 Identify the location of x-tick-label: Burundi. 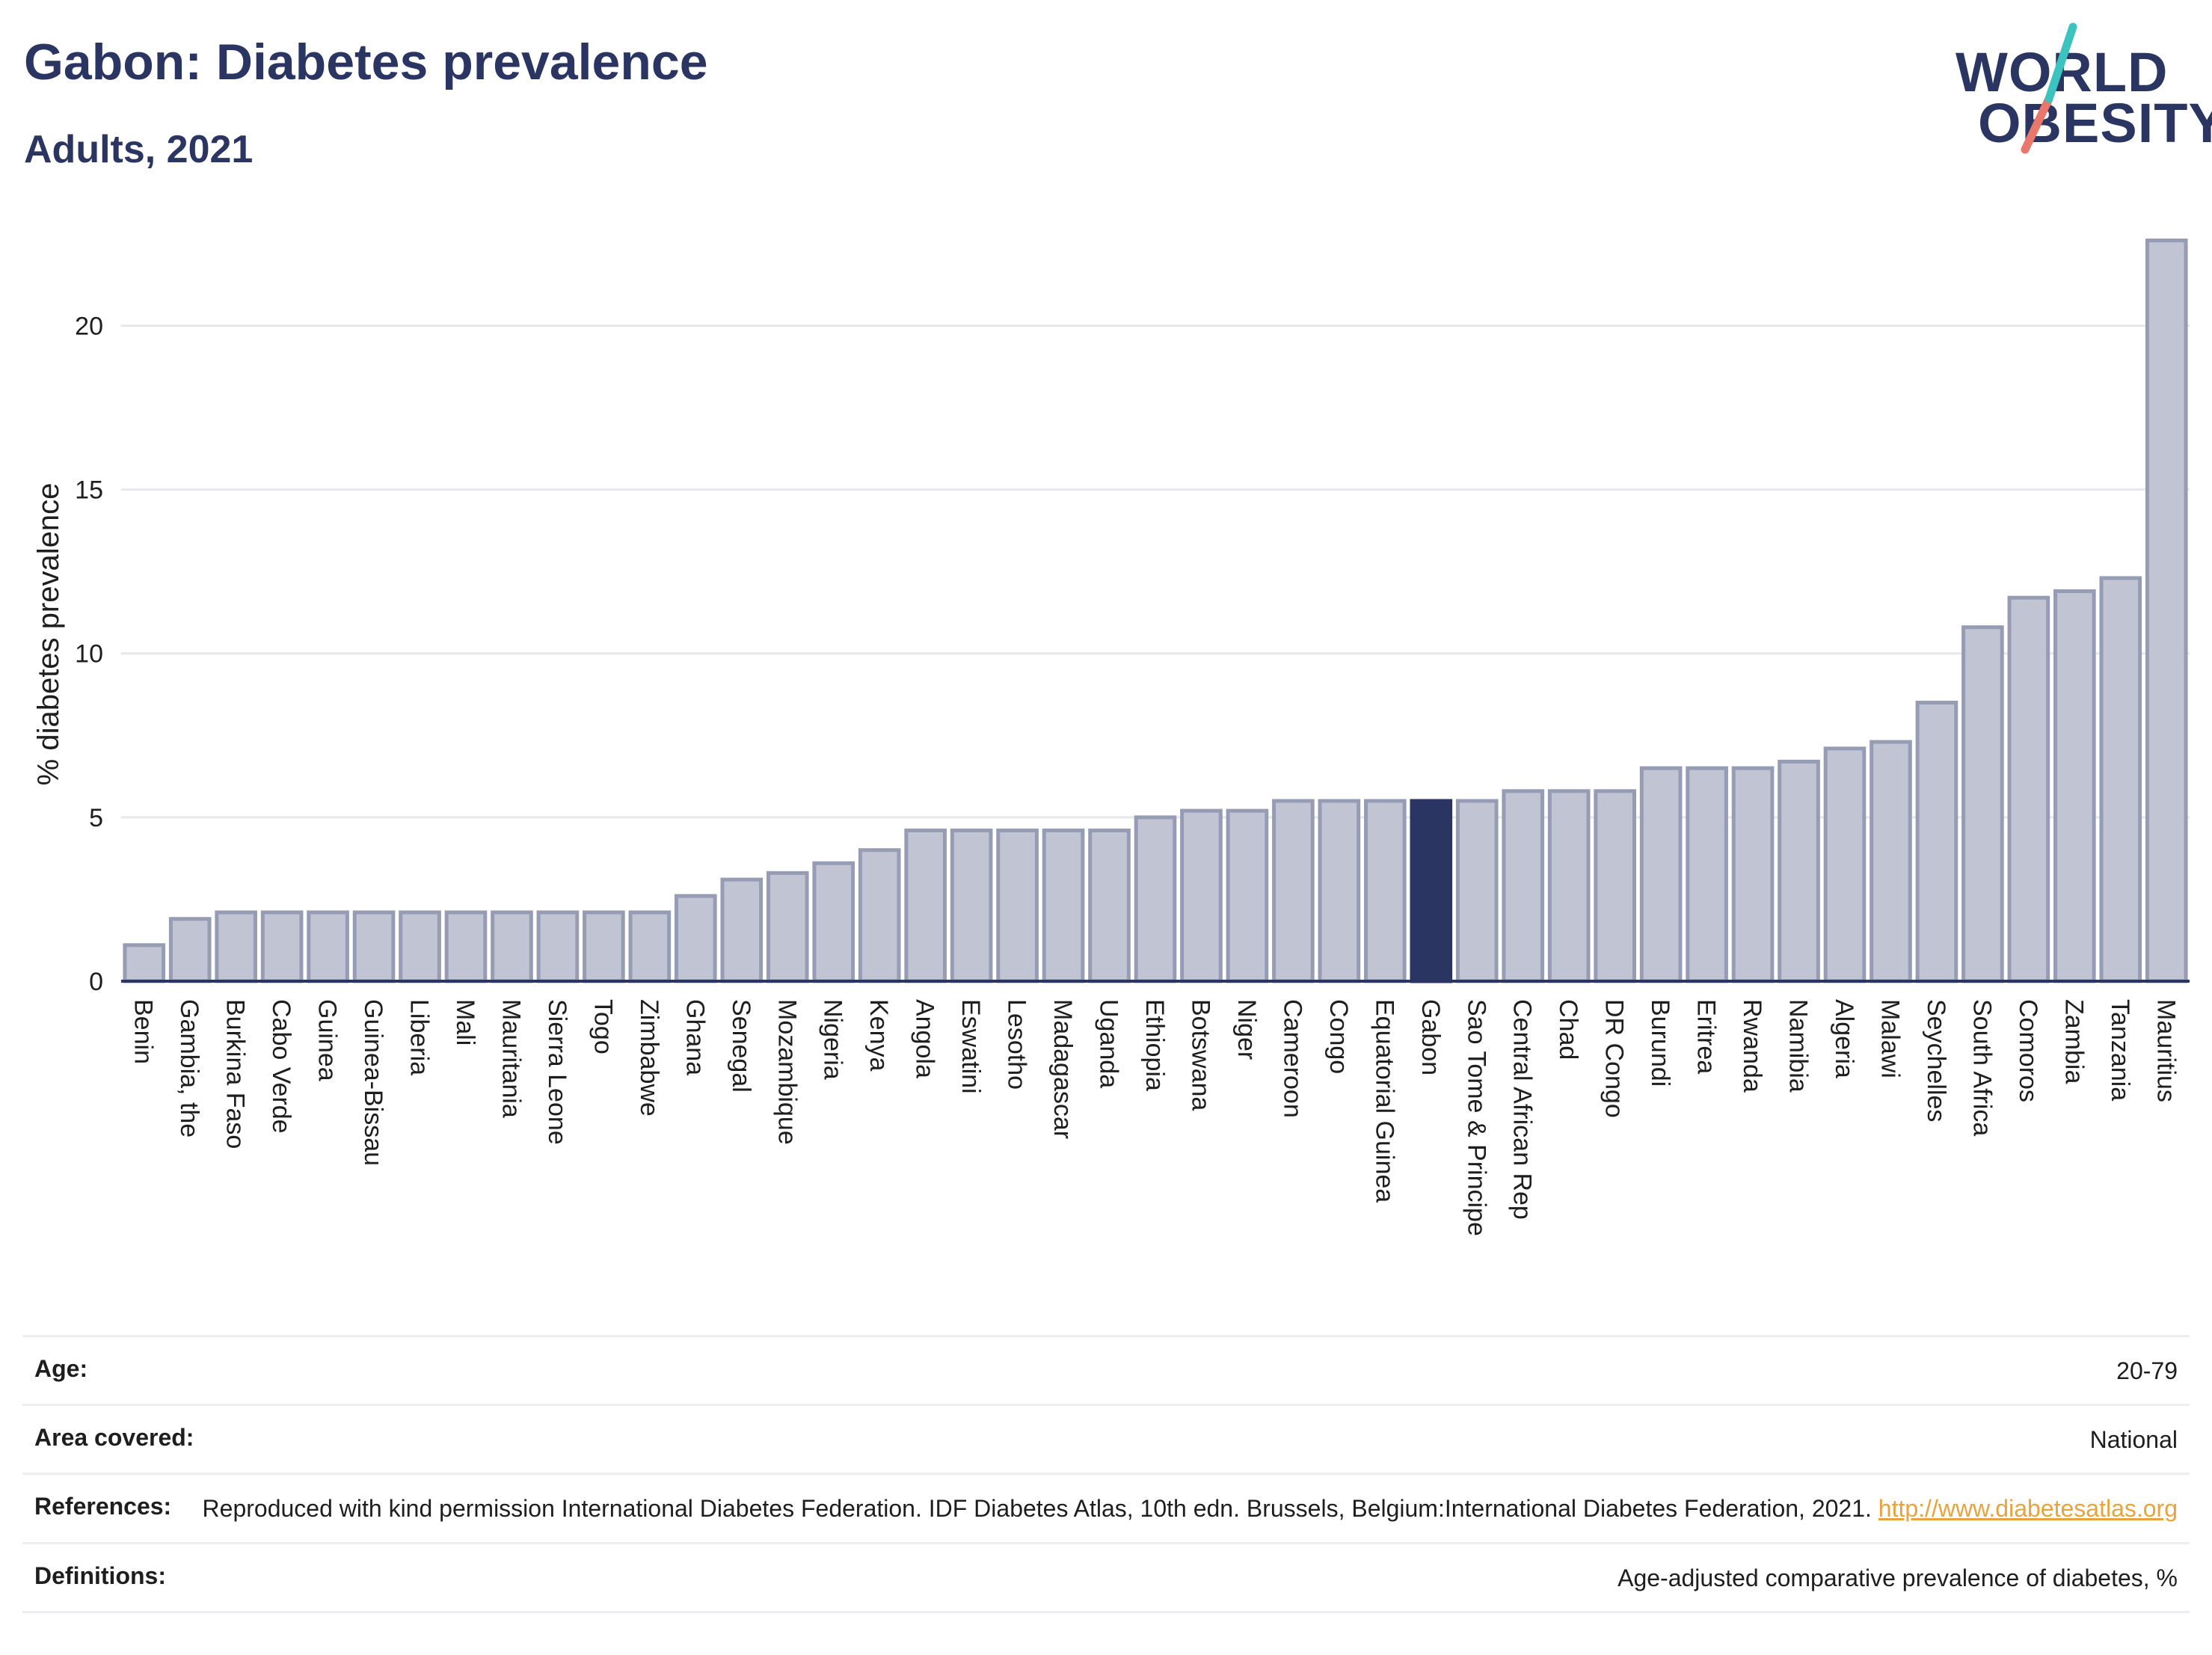
(1660, 1043).